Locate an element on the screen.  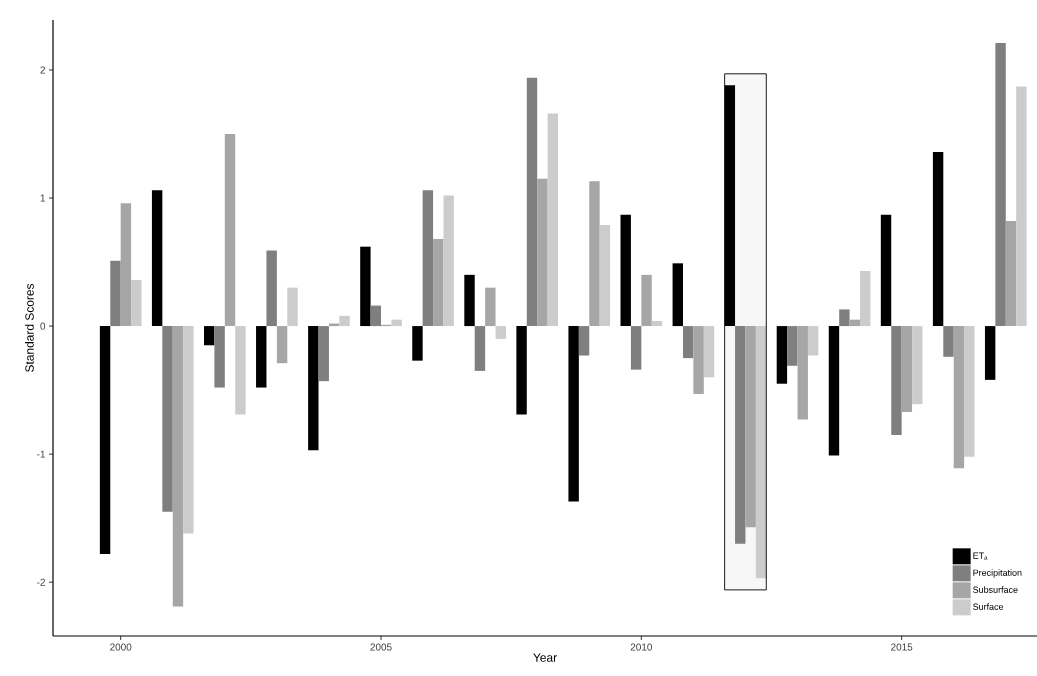
y-axis-title: Standard Scores is located at coordinates (29, 327).